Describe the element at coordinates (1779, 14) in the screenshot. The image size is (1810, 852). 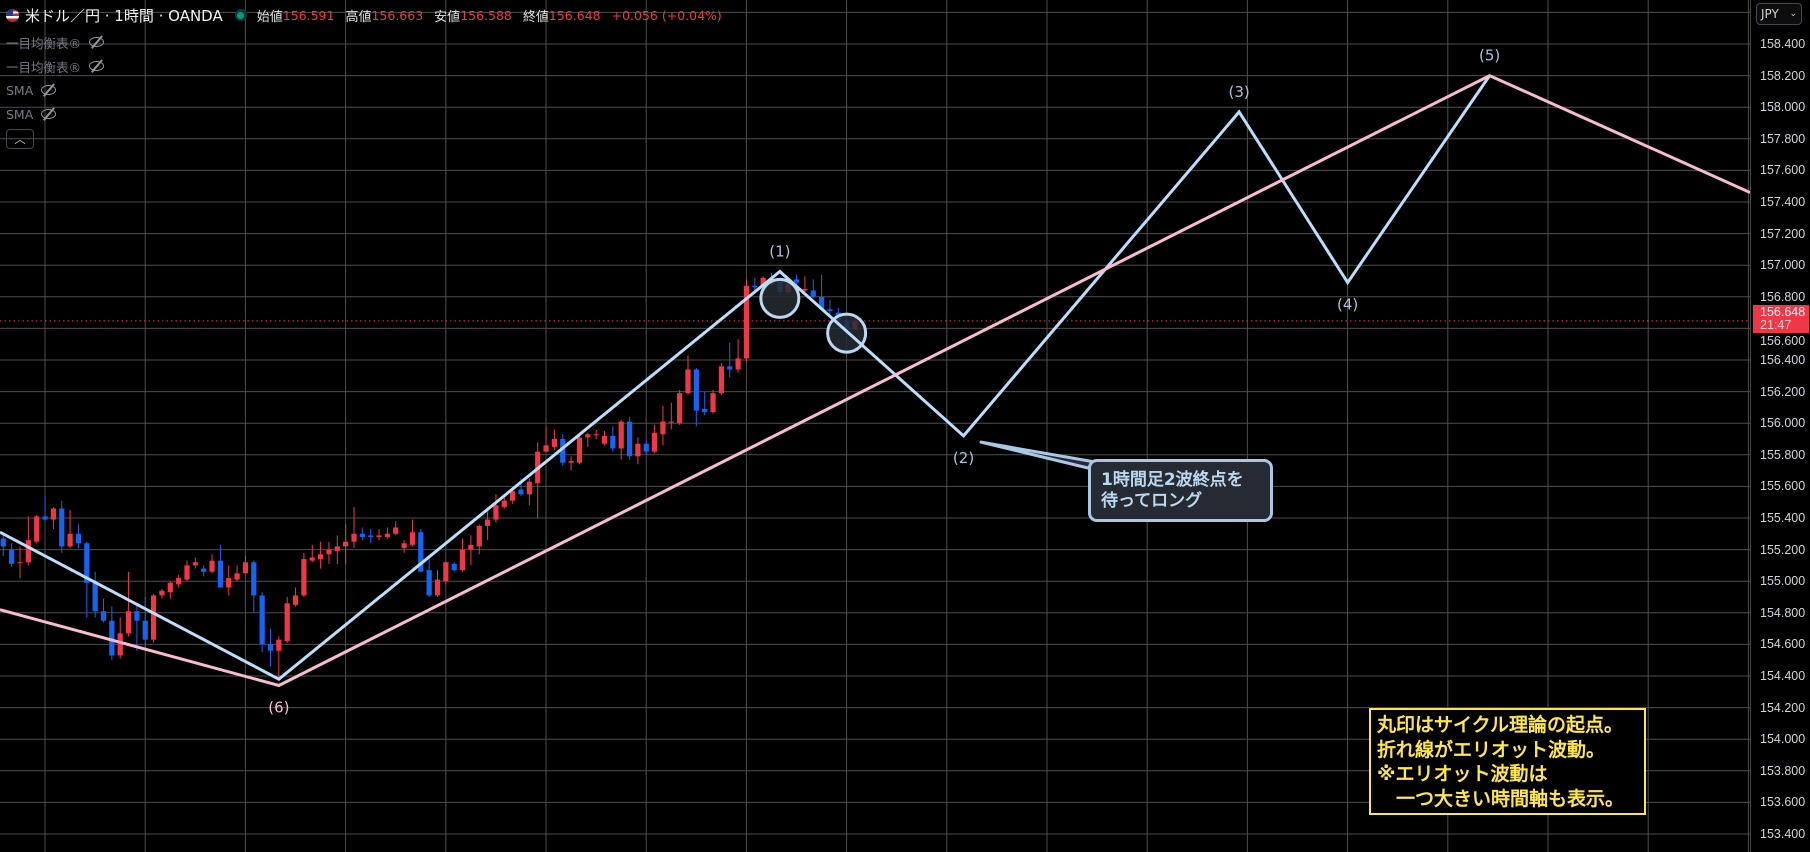
I see `currency-select: JPY ⌄` at that location.